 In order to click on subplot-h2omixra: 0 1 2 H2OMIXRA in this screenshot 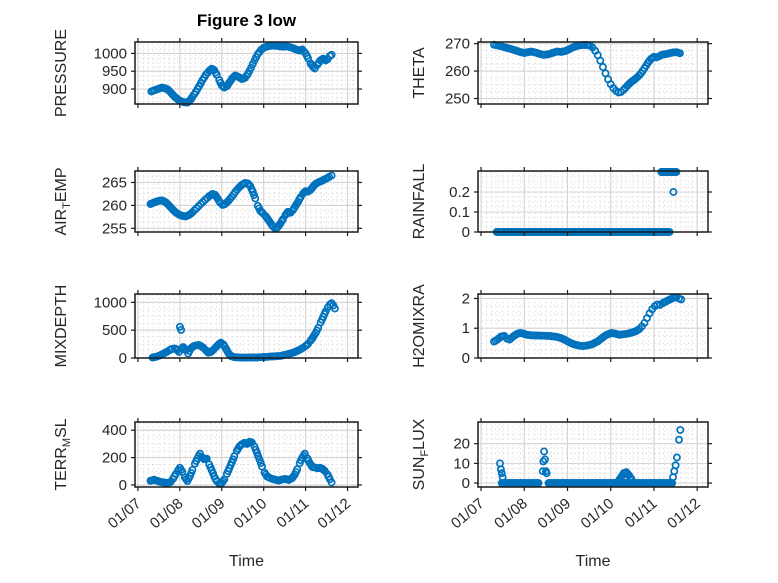, I will do `click(561, 326)`.